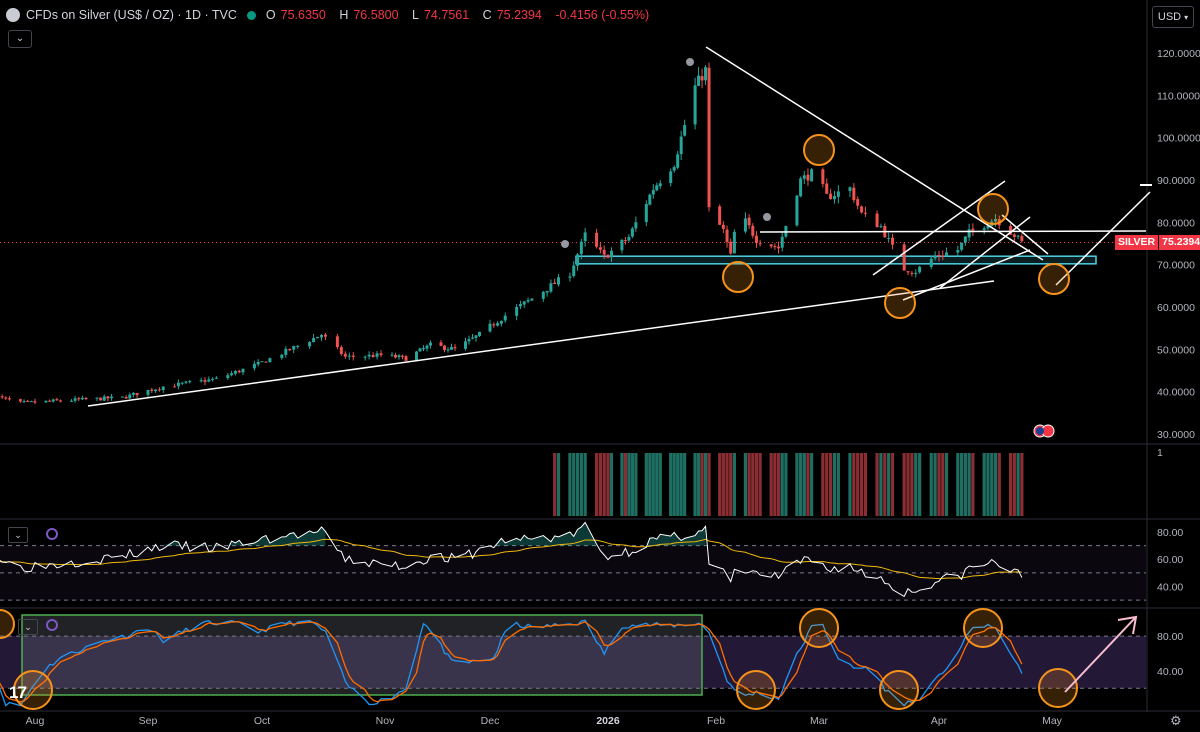  What do you see at coordinates (52, 534) in the screenshot?
I see `refresh-icon` at bounding box center [52, 534].